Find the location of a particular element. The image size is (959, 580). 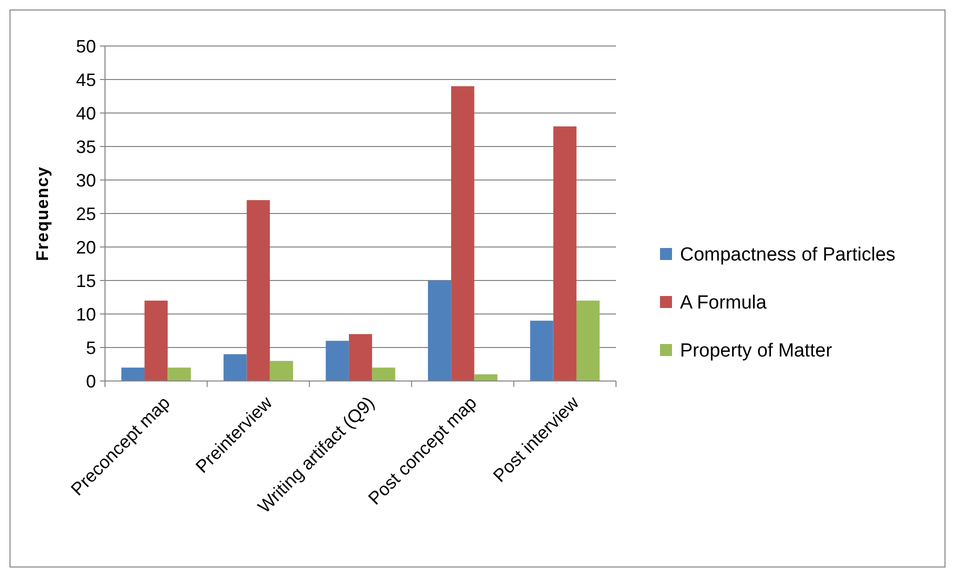

y-tick-label: 50 is located at coordinates (86, 46).